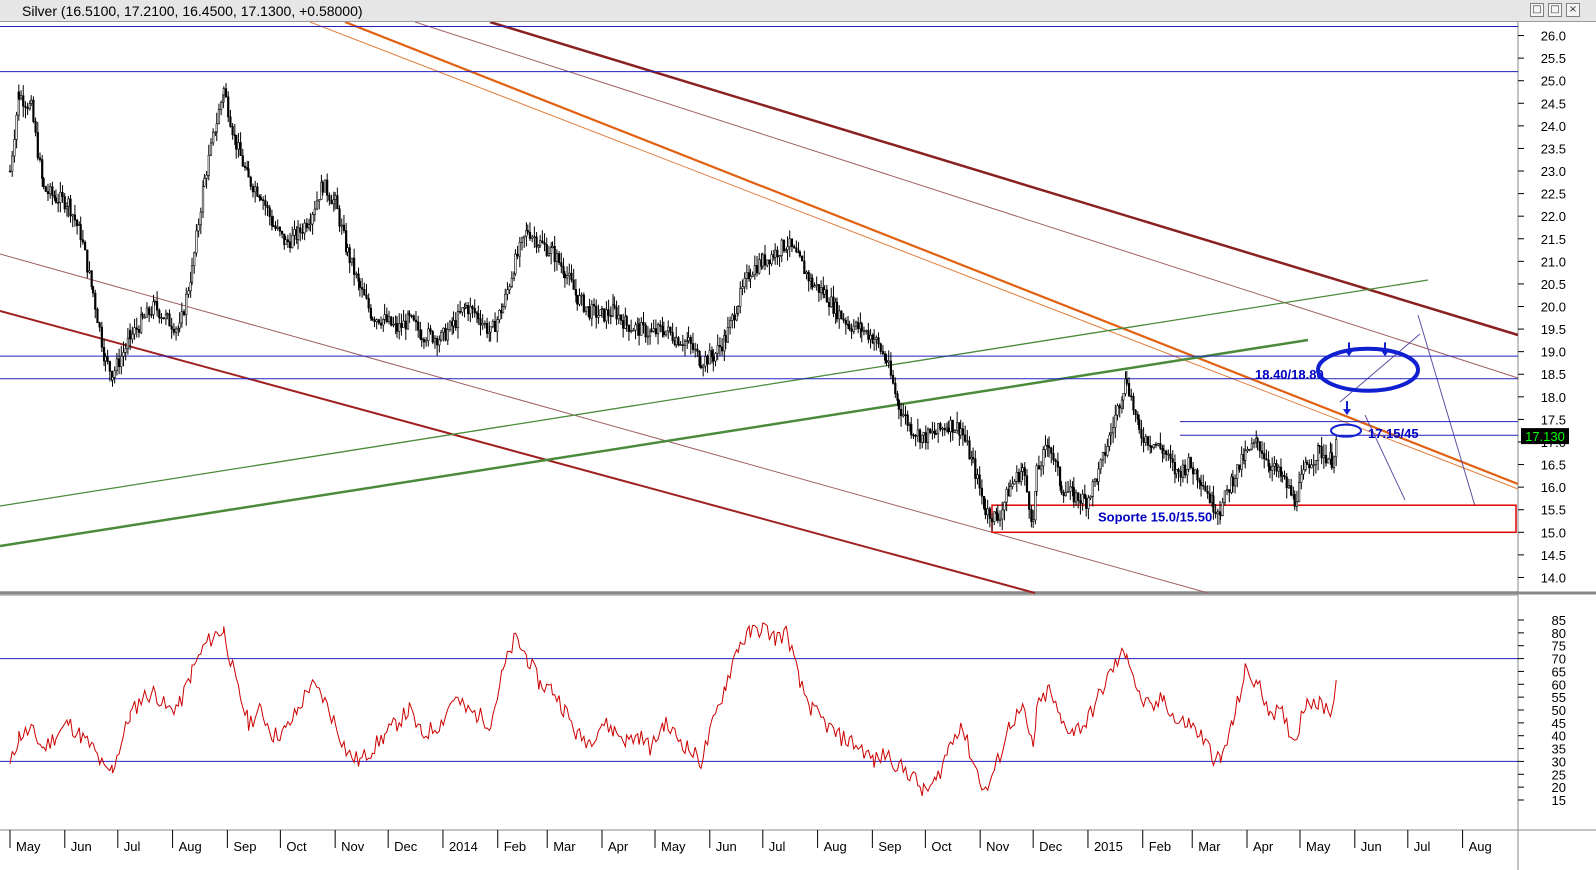 This screenshot has height=870, width=1596. Describe the element at coordinates (1555, 10) in the screenshot. I see `maximize-button: □` at that location.